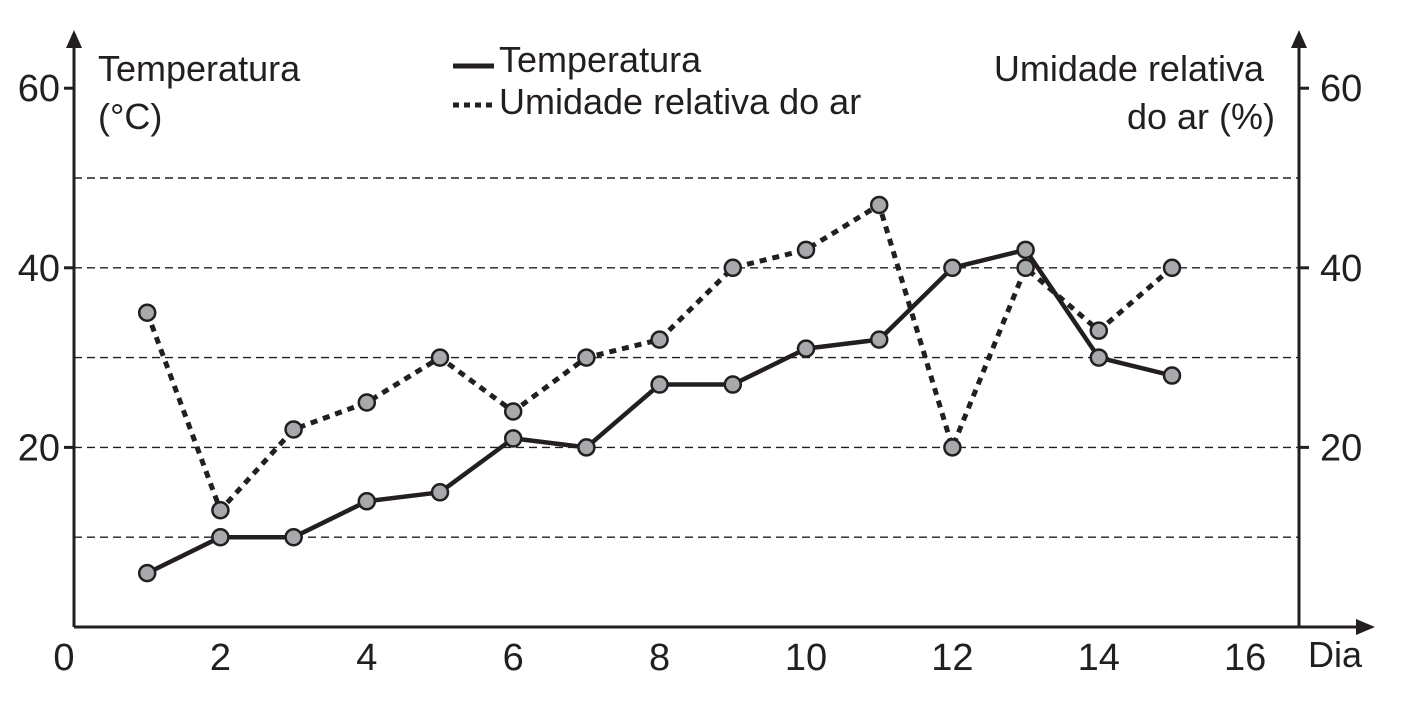  What do you see at coordinates (1341, 269) in the screenshot?
I see `y-right-tick-label-40: 40` at bounding box center [1341, 269].